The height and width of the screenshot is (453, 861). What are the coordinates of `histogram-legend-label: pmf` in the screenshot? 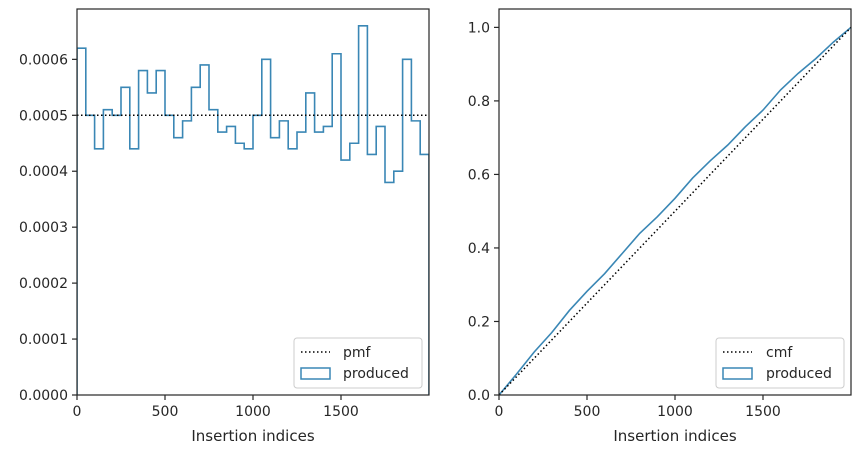 It's located at (357, 353).